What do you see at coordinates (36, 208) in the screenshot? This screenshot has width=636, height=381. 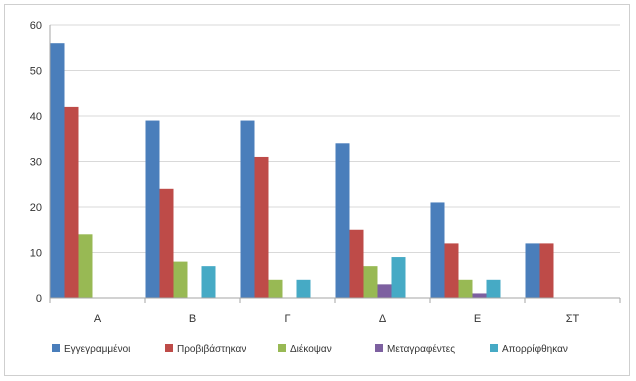 I see `y-tick-label: 20` at bounding box center [36, 208].